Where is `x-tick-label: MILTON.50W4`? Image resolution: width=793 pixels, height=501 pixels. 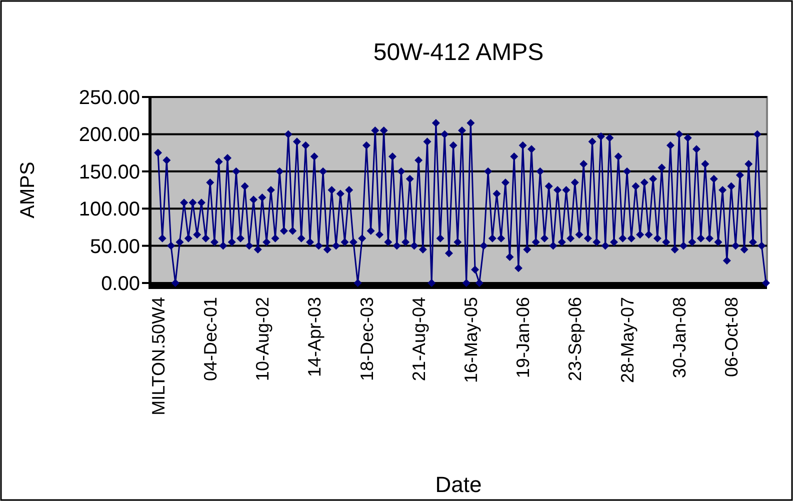 x-tick-label: MILTON.50W4 is located at coordinates (158, 356).